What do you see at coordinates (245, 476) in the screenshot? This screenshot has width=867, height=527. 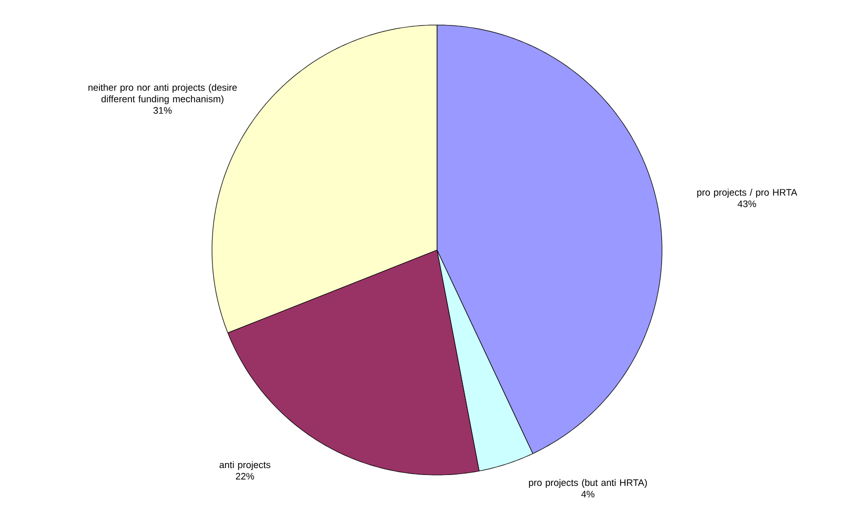 I see `data-label: 22%` at bounding box center [245, 476].